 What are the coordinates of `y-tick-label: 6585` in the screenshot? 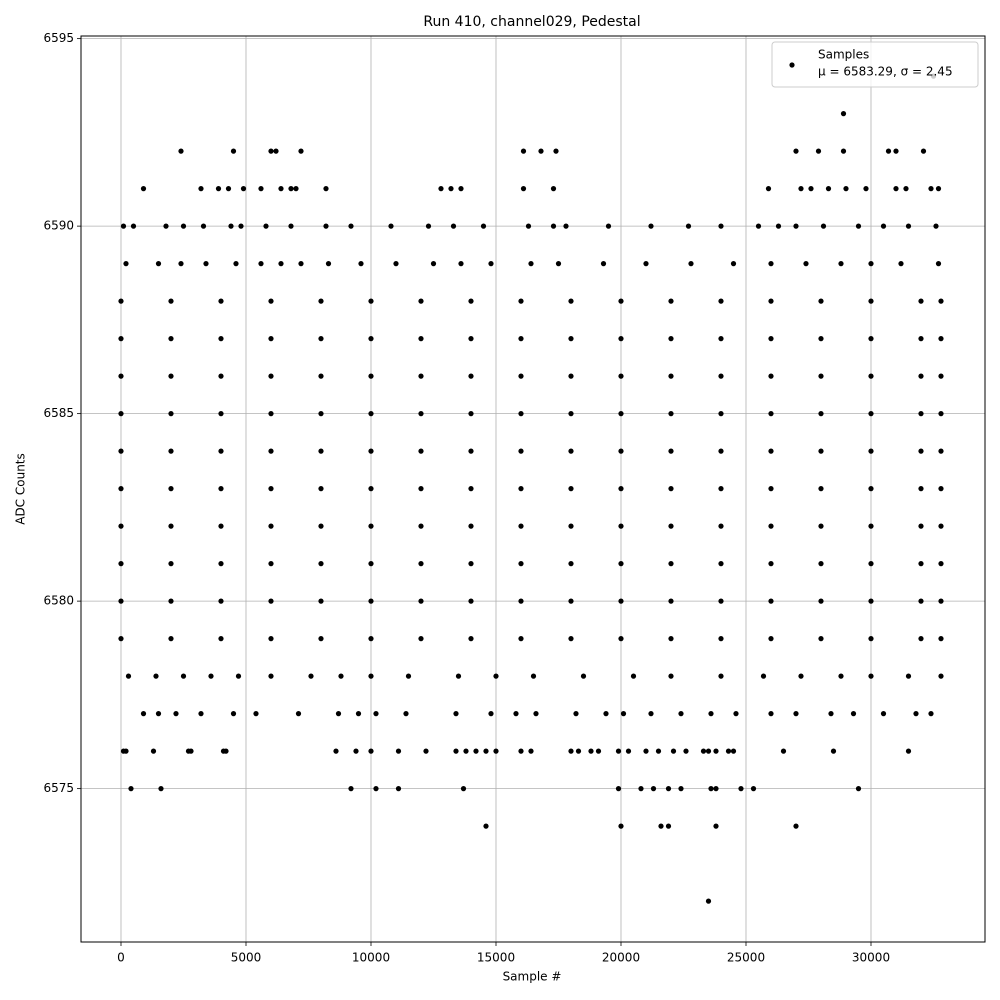 It's located at (58, 413).